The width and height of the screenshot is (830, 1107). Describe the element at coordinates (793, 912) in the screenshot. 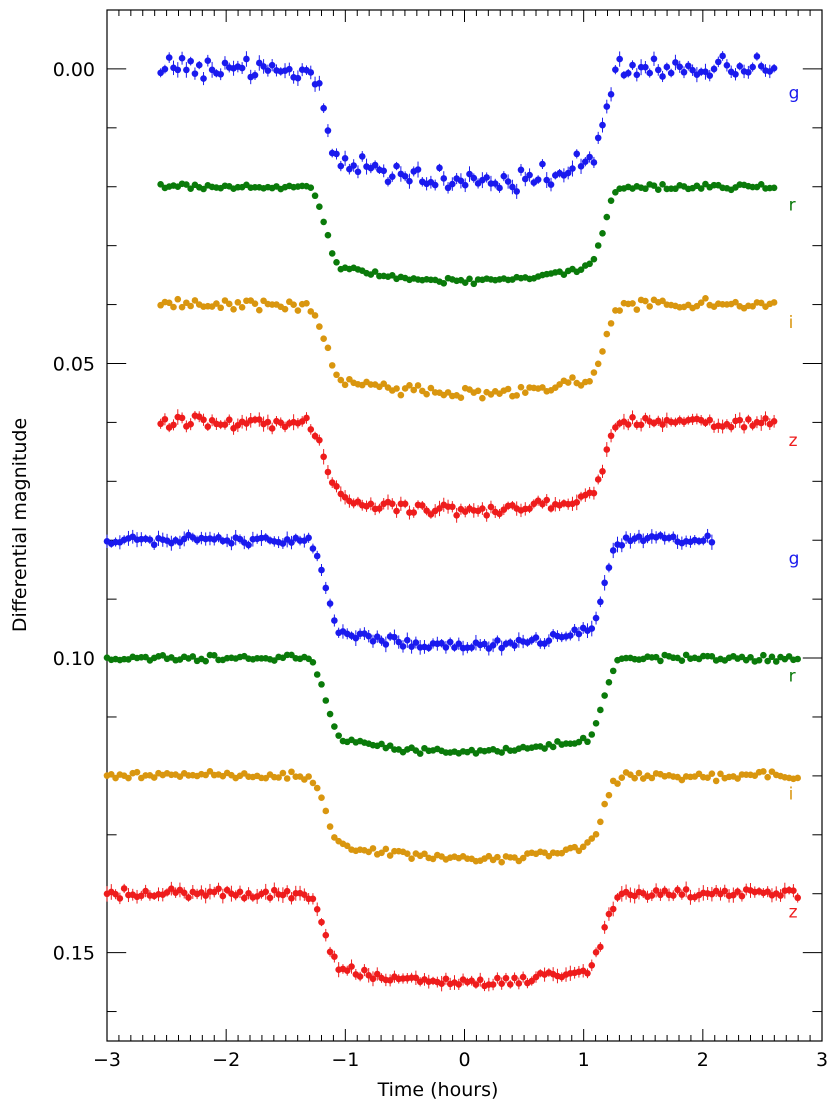

I see `series-label-z: z` at that location.